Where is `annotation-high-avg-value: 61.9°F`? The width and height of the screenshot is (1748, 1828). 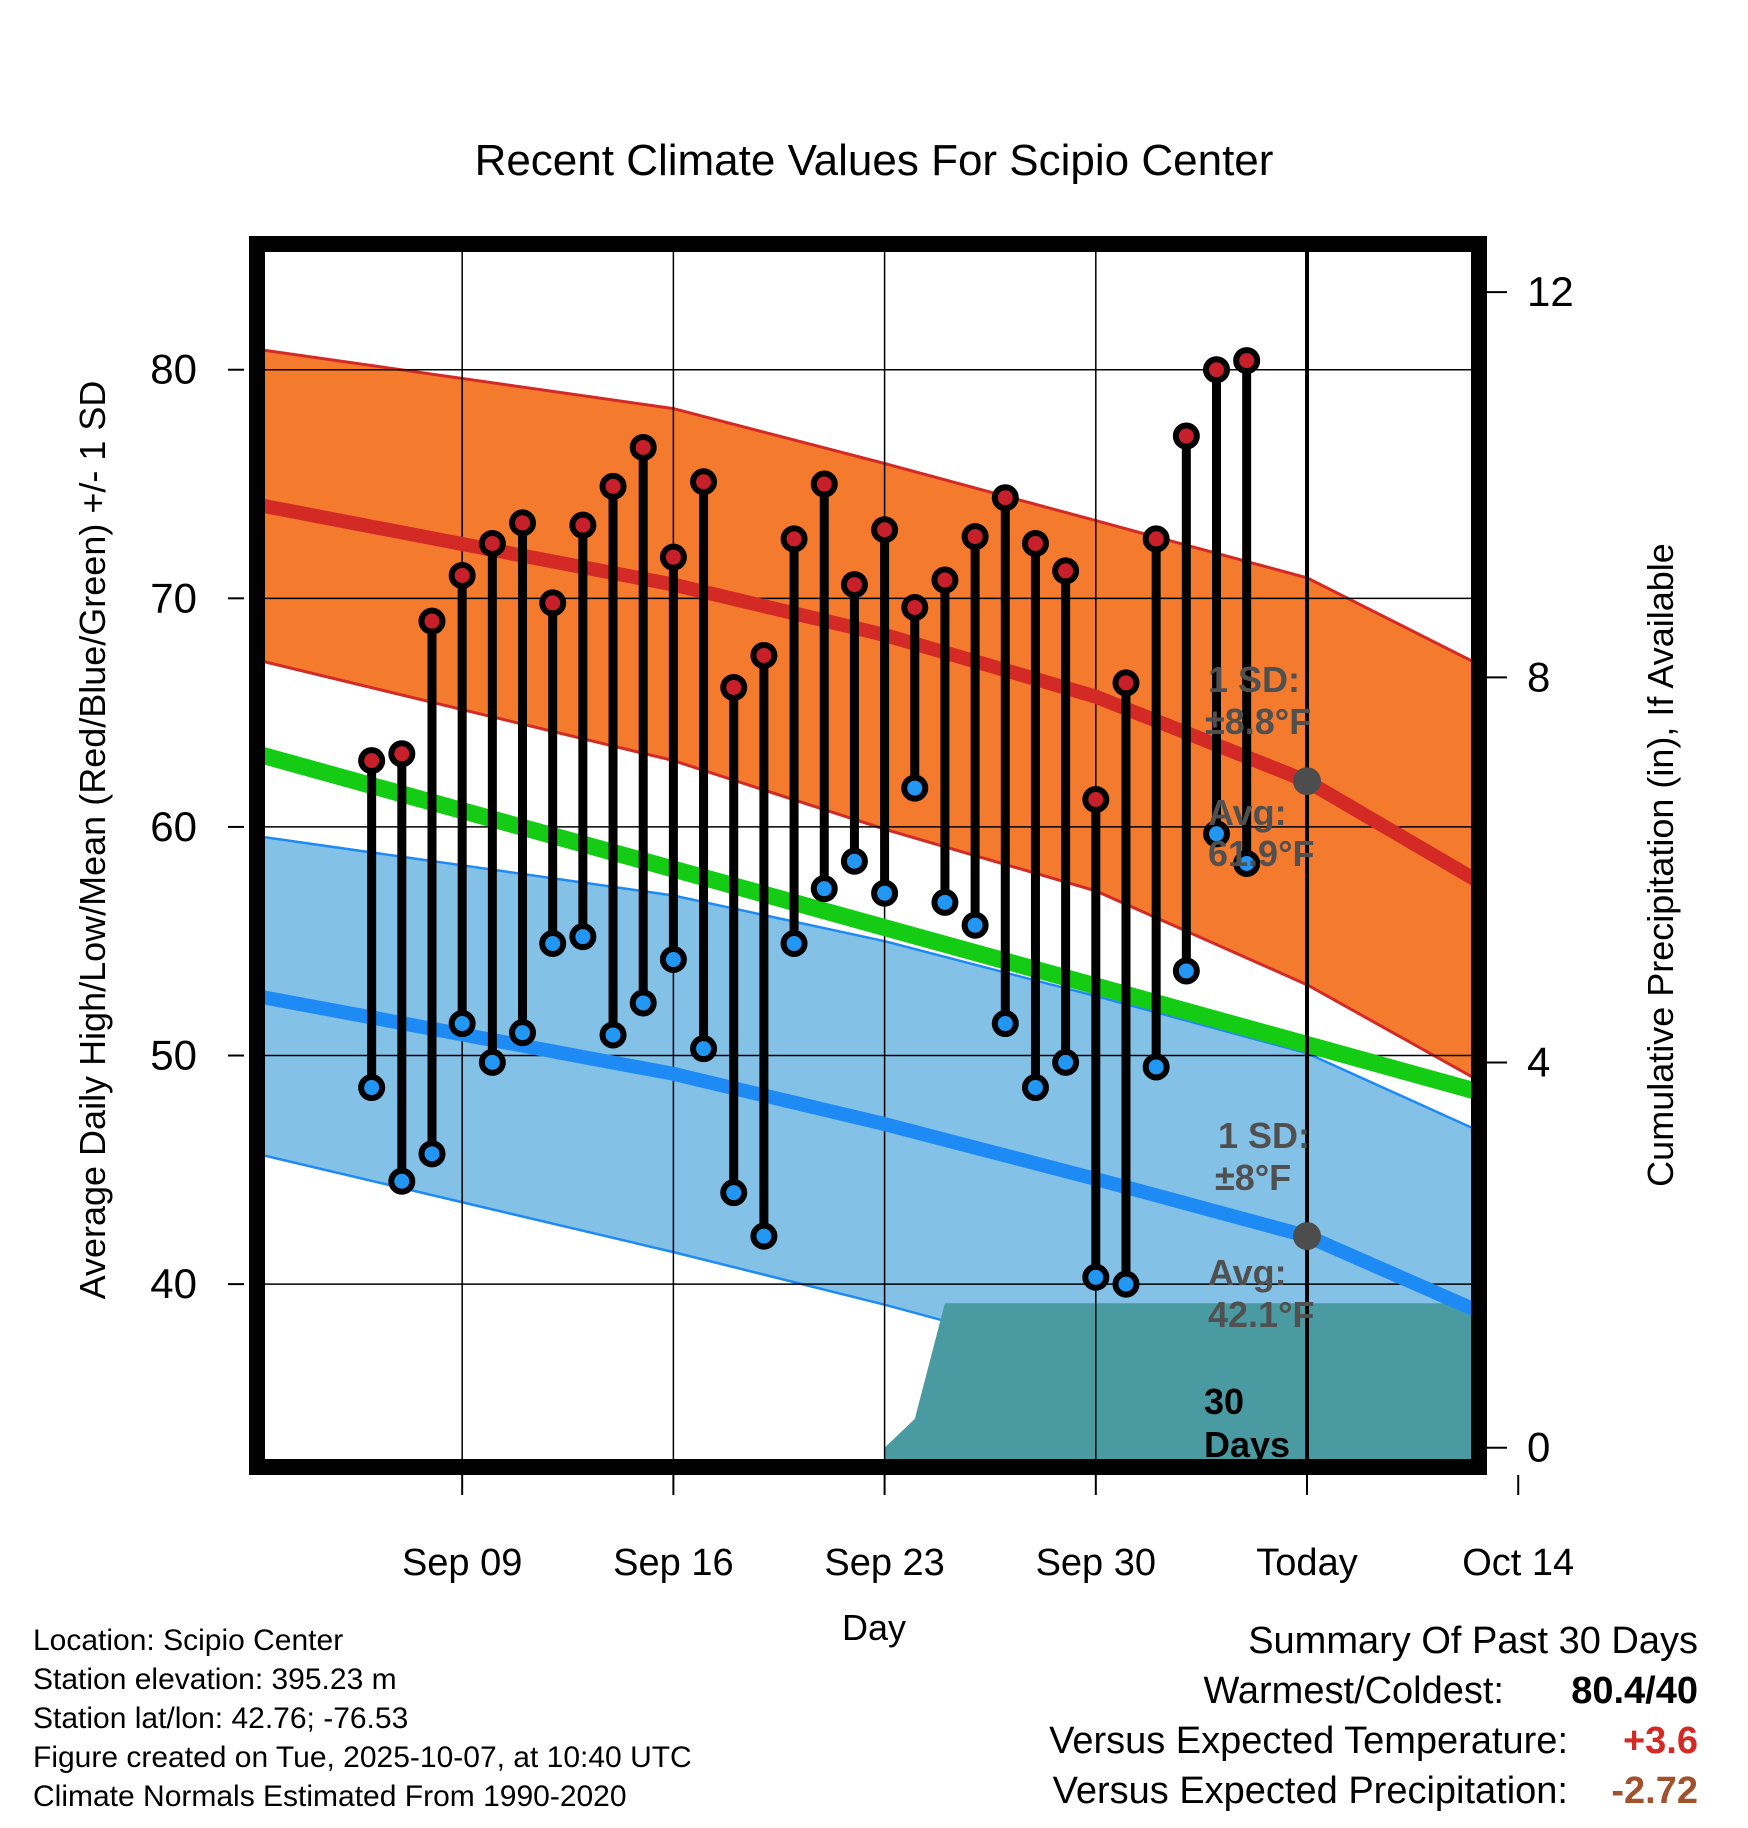
annotation-high-avg-value: 61.9°F is located at coordinates (1261, 853).